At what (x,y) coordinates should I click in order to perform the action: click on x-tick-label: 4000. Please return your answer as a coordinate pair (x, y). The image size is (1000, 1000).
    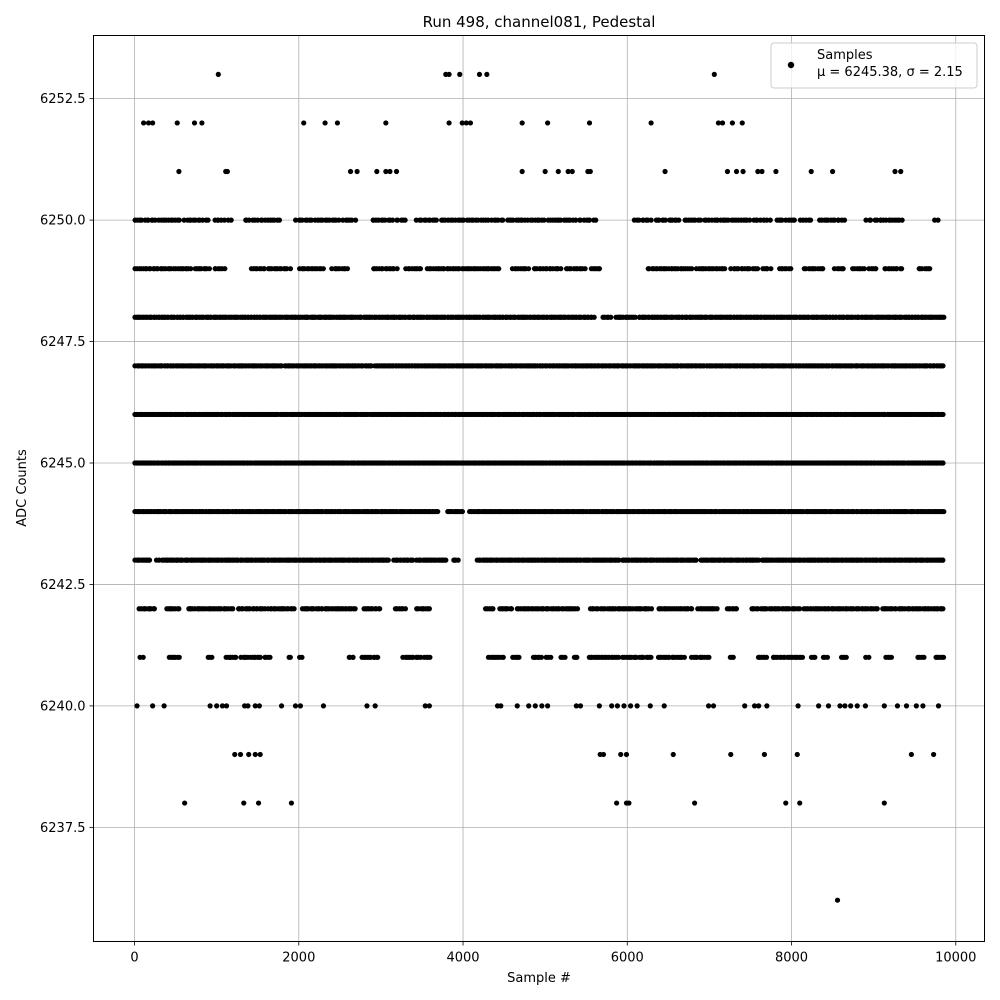
    Looking at the image, I should click on (462, 958).